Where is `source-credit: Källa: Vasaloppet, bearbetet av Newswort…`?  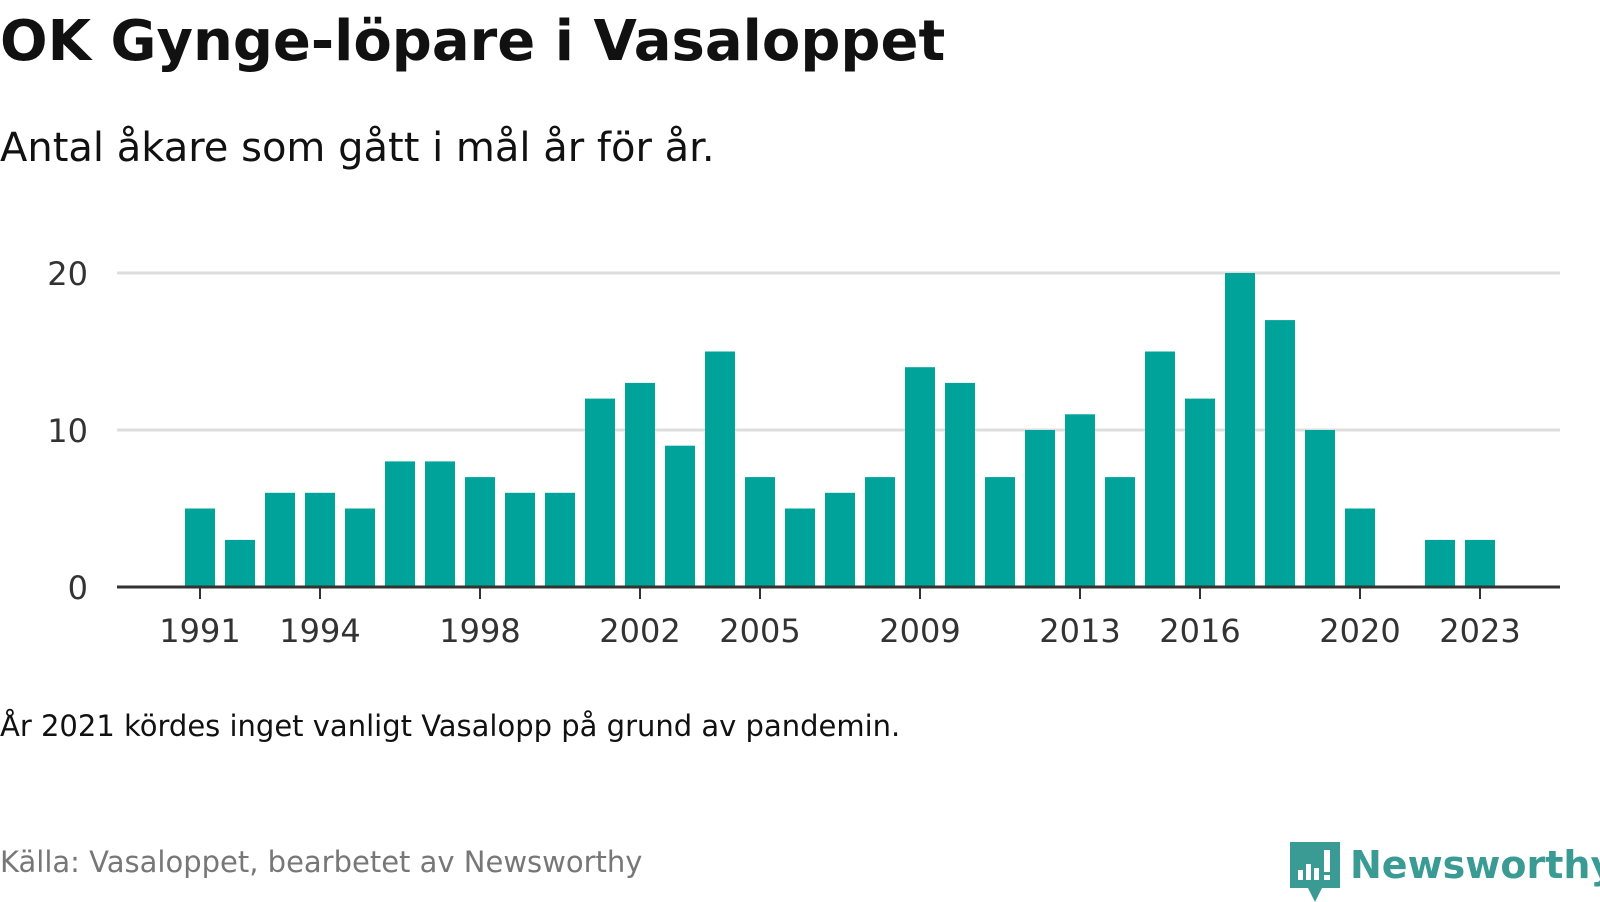 source-credit: Källa: Vasaloppet, bearbetet av Newswort… is located at coordinates (321, 862).